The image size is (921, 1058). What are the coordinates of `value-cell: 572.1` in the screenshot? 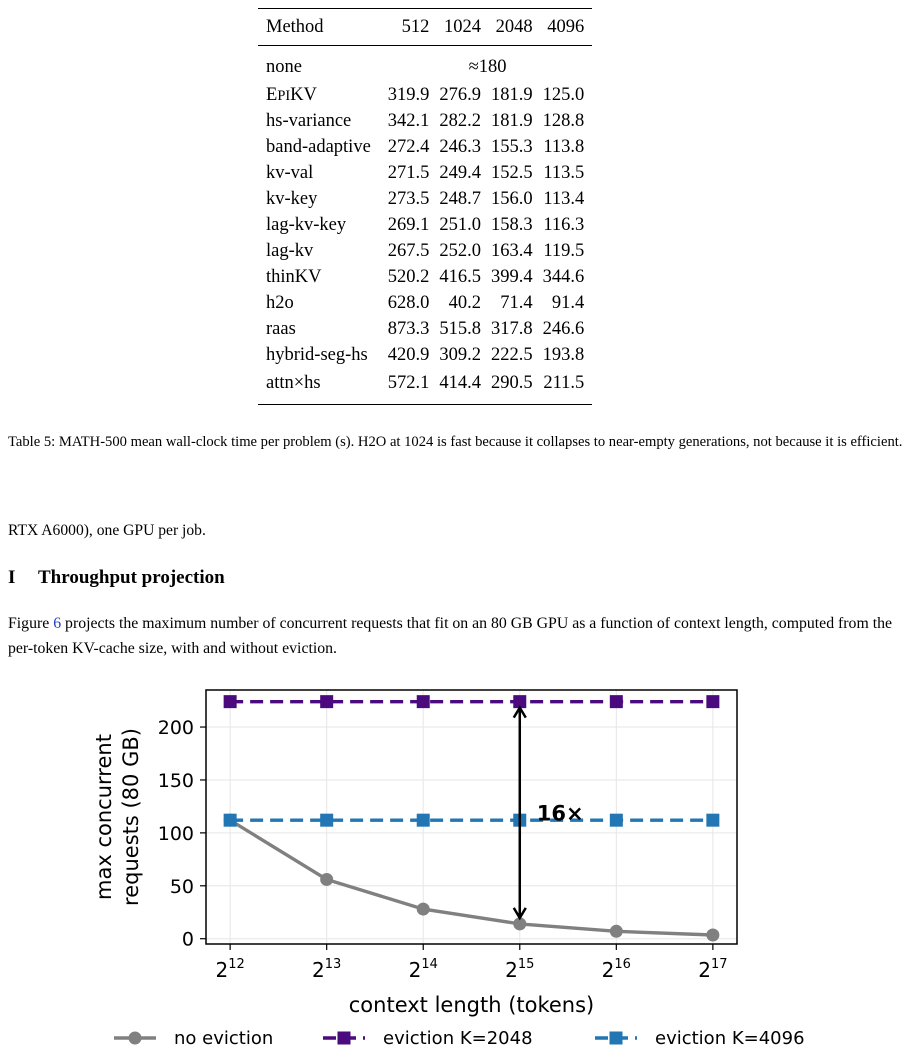 It's located at (408, 382).